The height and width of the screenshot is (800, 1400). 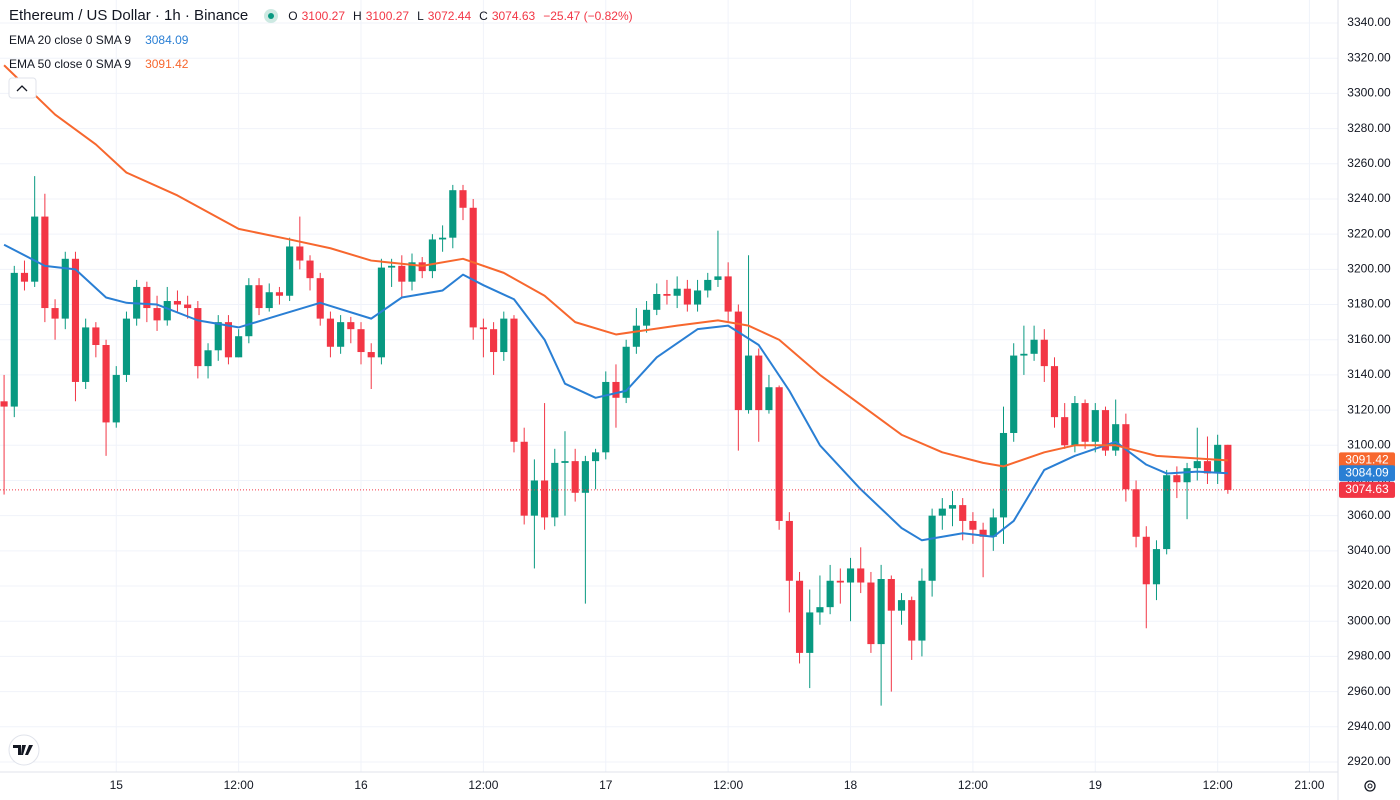 What do you see at coordinates (851, 785) in the screenshot?
I see `x-tick-label: 18` at bounding box center [851, 785].